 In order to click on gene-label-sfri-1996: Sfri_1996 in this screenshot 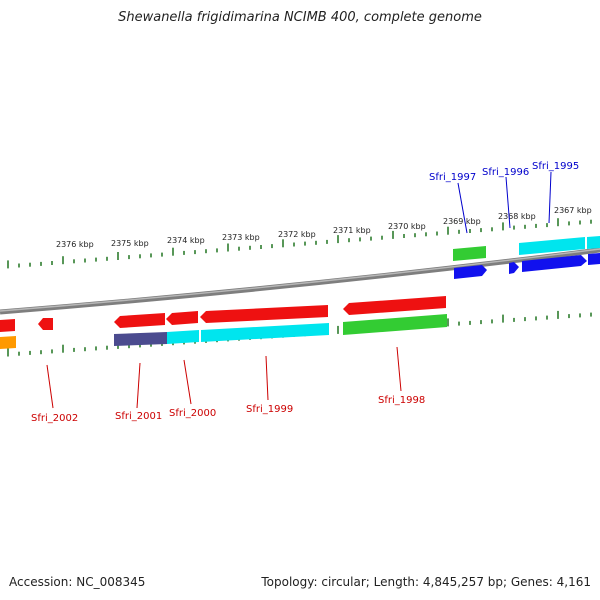, I will do `click(505, 172)`.